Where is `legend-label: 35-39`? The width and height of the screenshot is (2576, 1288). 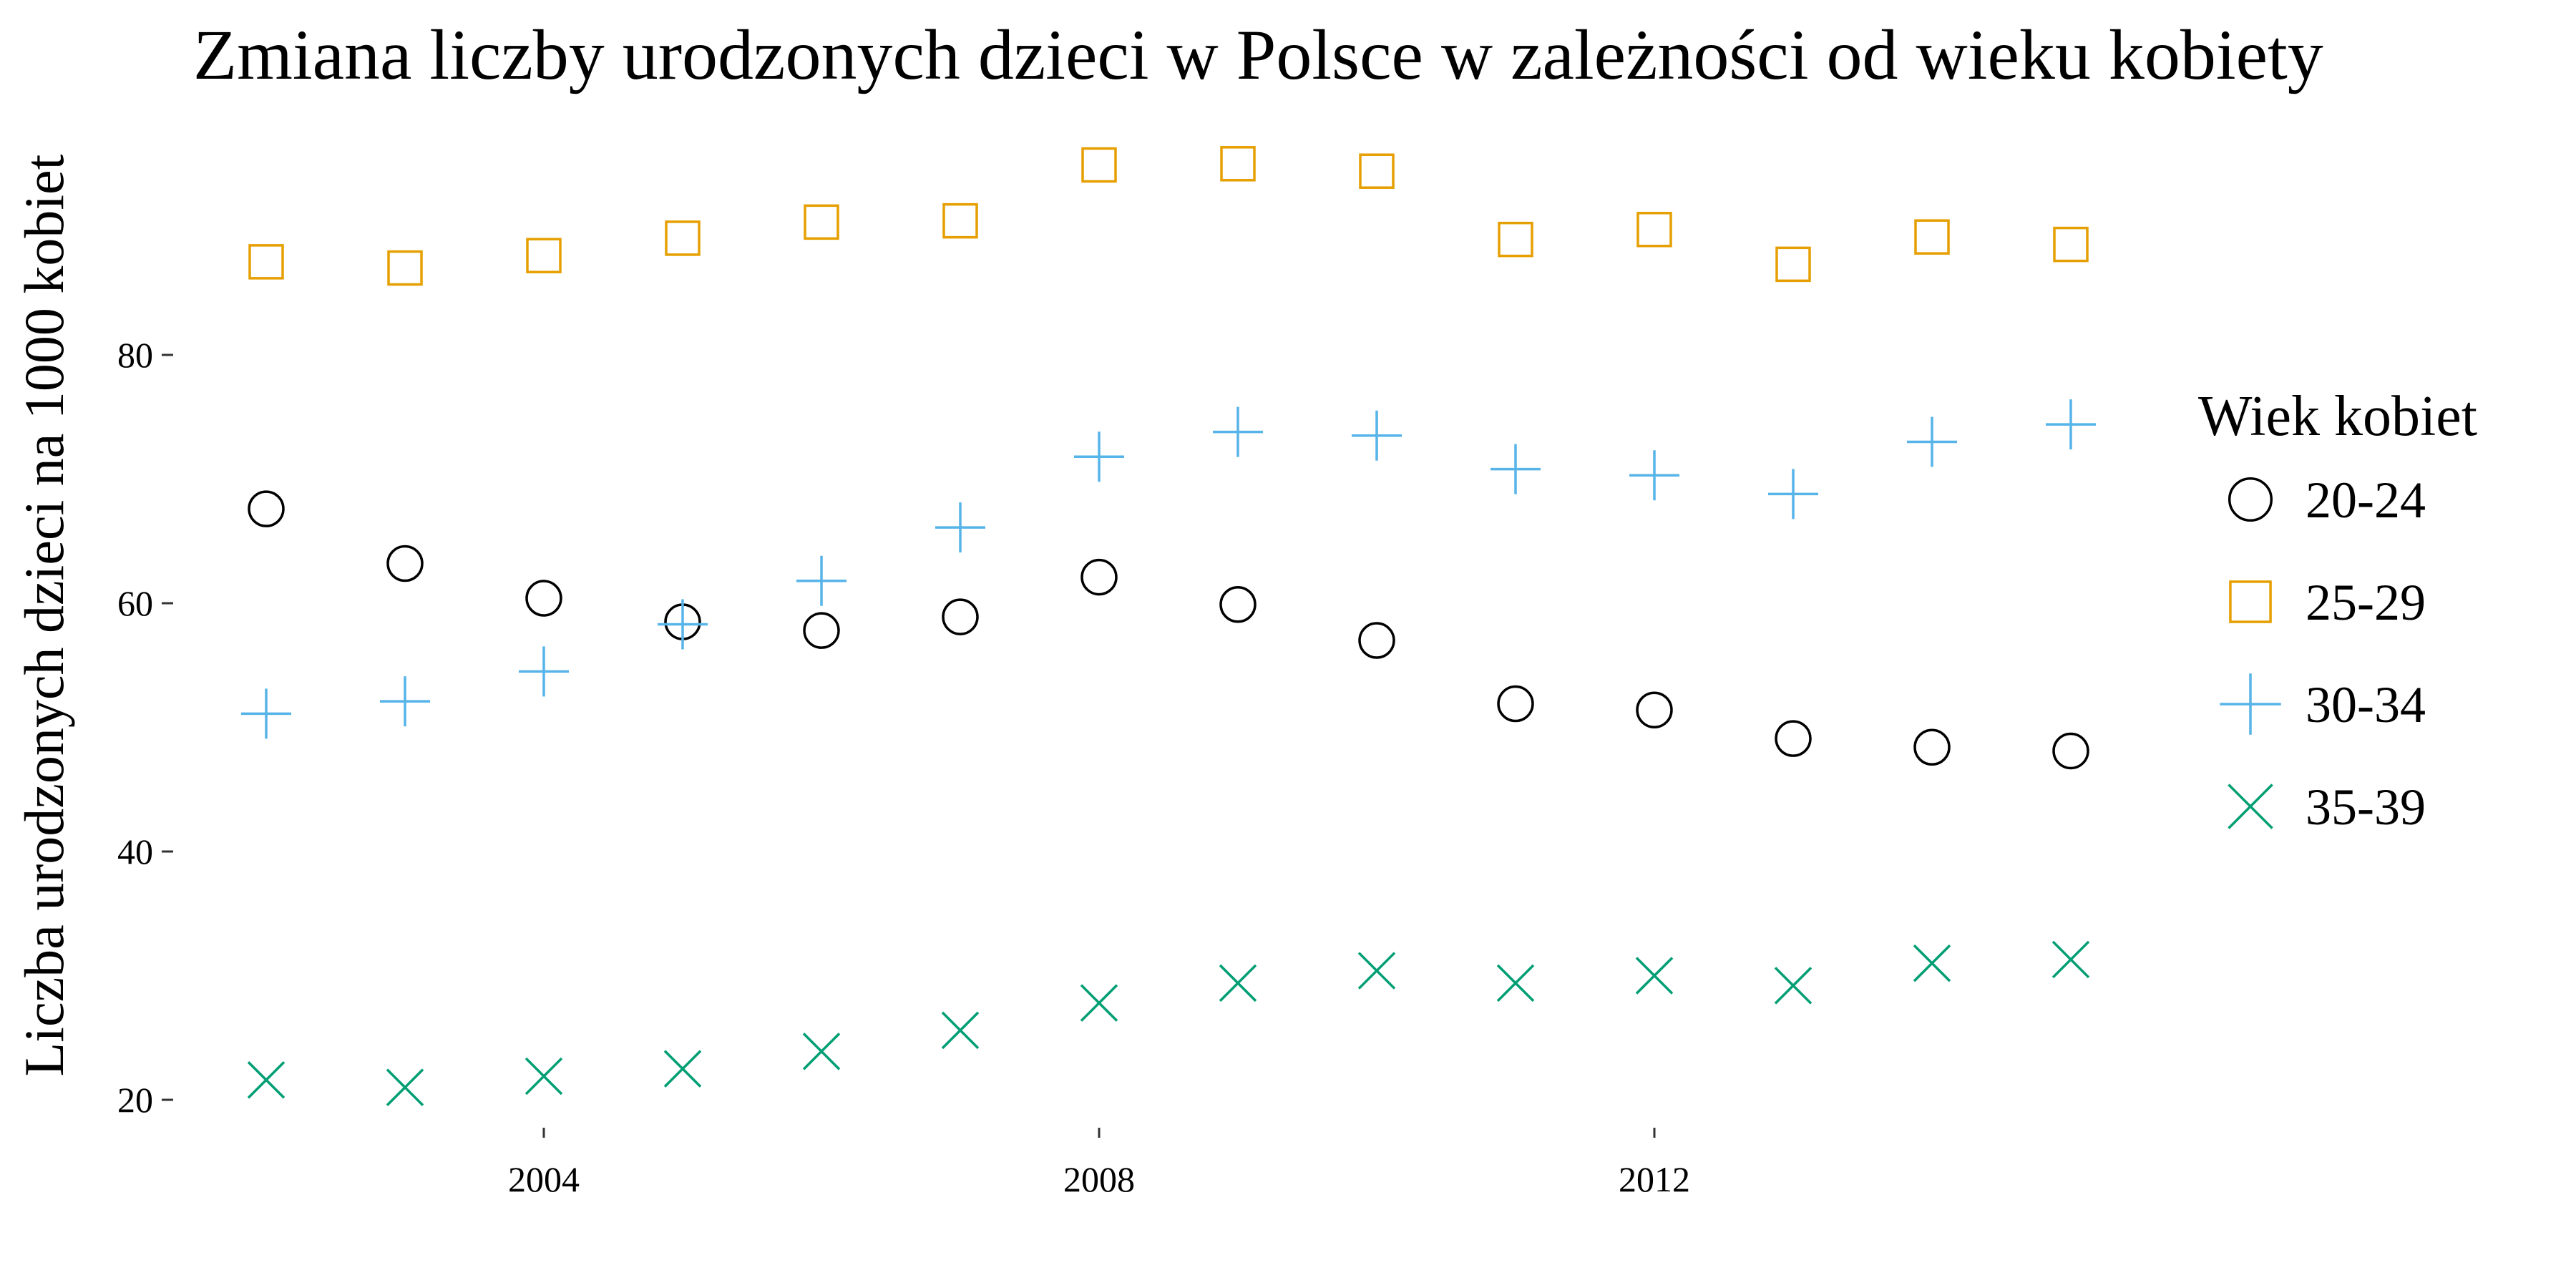 legend-label: 35-39 is located at coordinates (2366, 807).